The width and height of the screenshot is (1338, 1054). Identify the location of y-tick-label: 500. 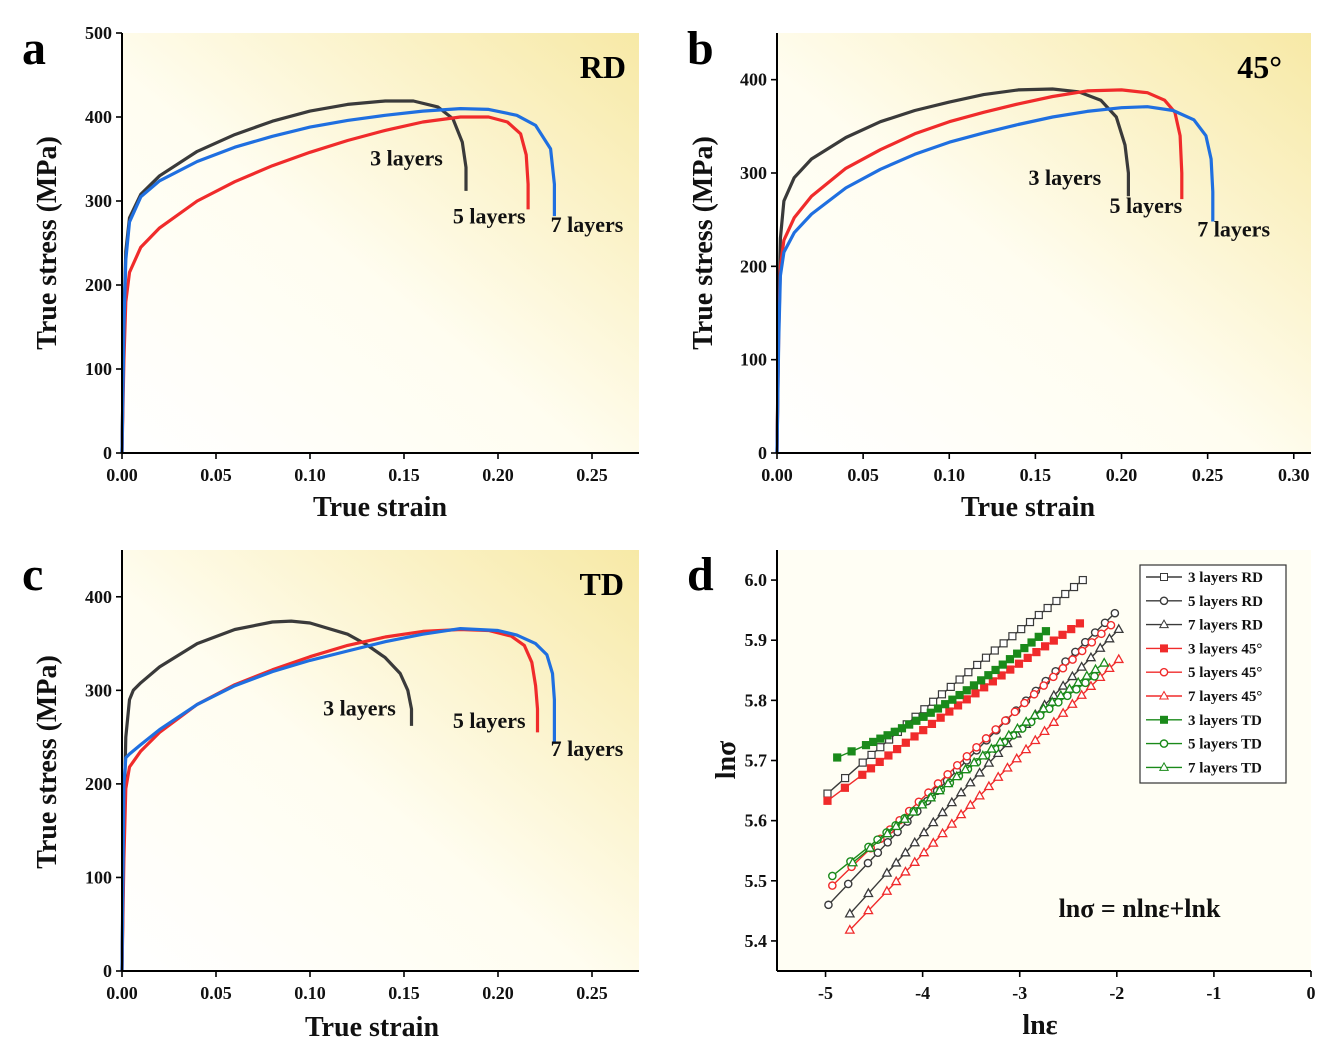
(98, 33).